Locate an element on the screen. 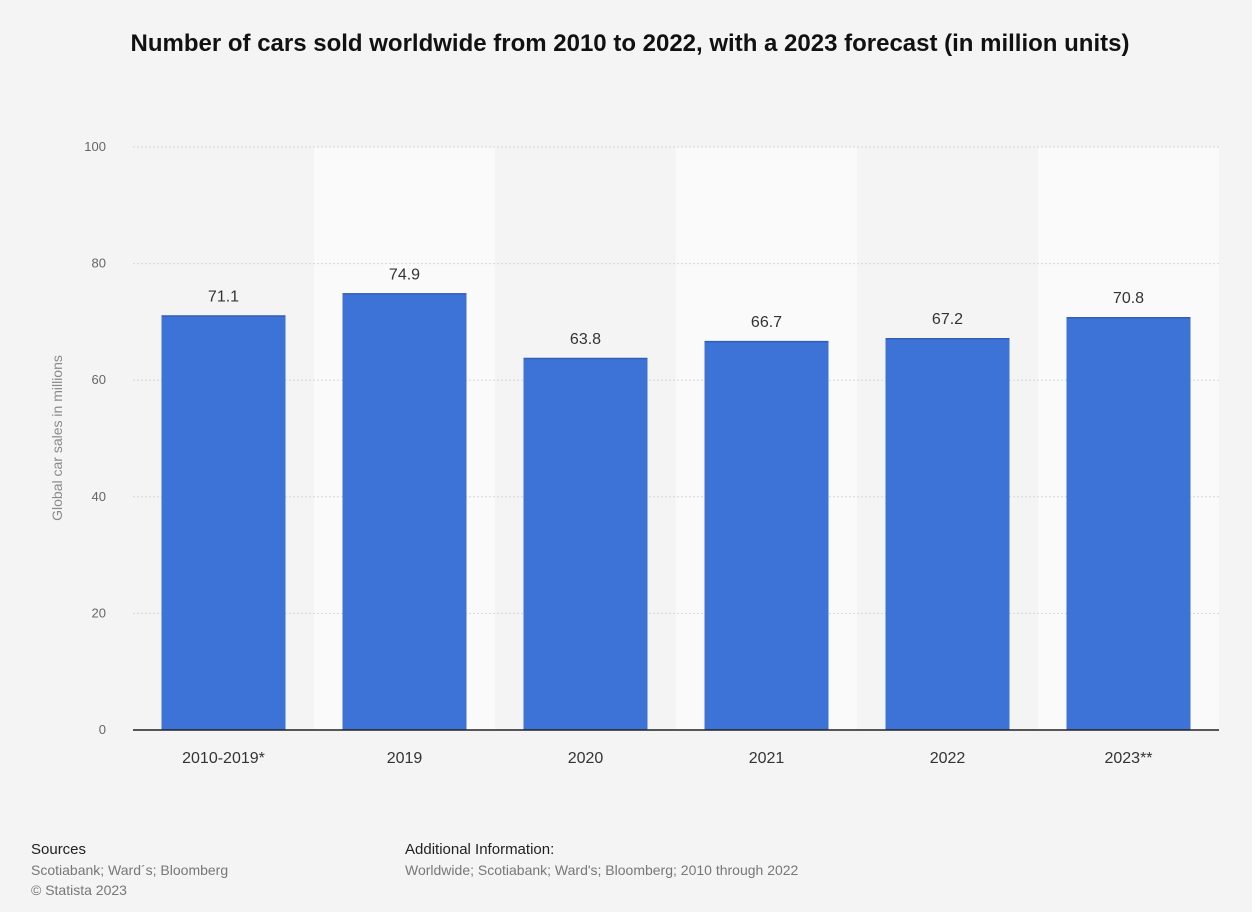 This screenshot has height=912, width=1252. y-tick-label: 80 is located at coordinates (99, 263).